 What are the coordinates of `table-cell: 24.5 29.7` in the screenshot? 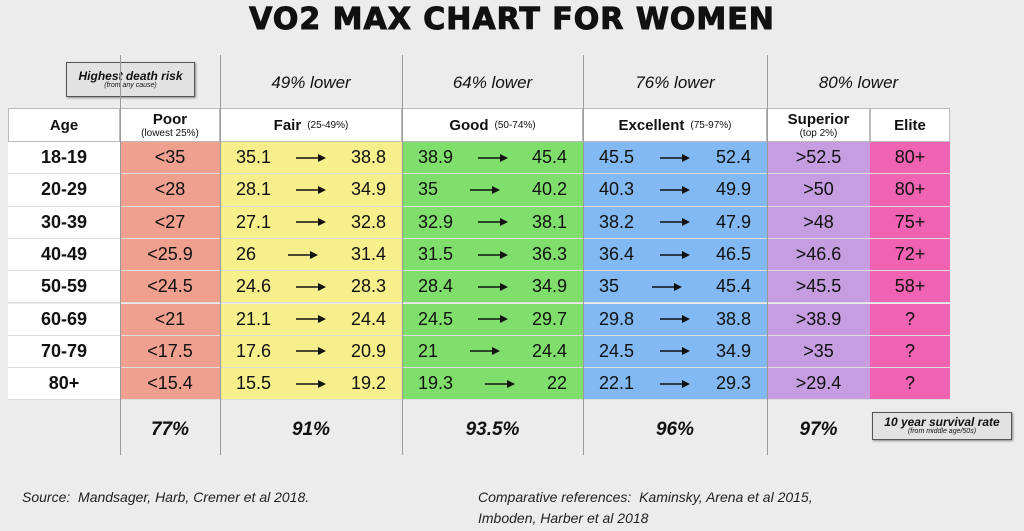 It's located at (492, 319).